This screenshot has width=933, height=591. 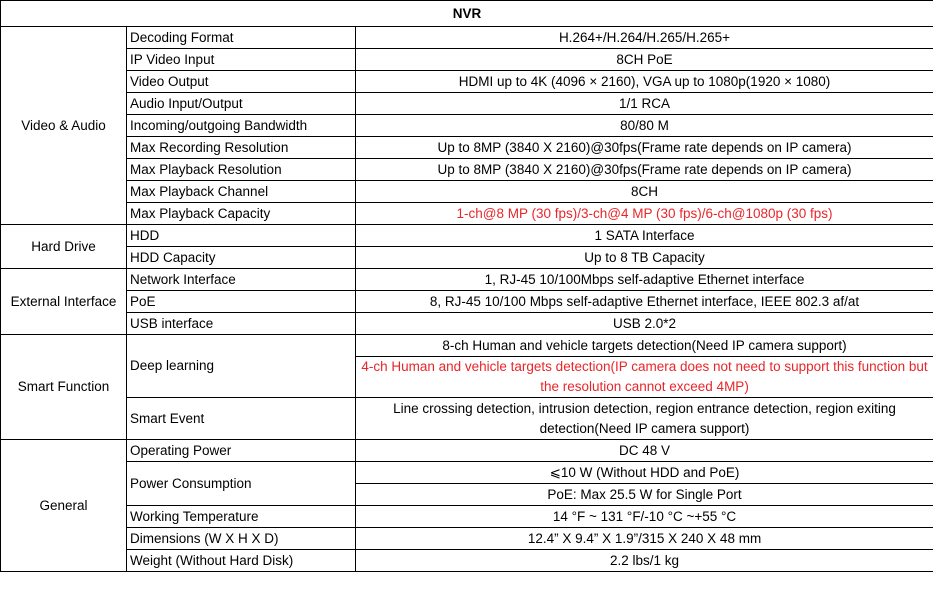 What do you see at coordinates (643, 37) in the screenshot?
I see `spec-value: H.264+/H.264/H.265/H.265+` at bounding box center [643, 37].